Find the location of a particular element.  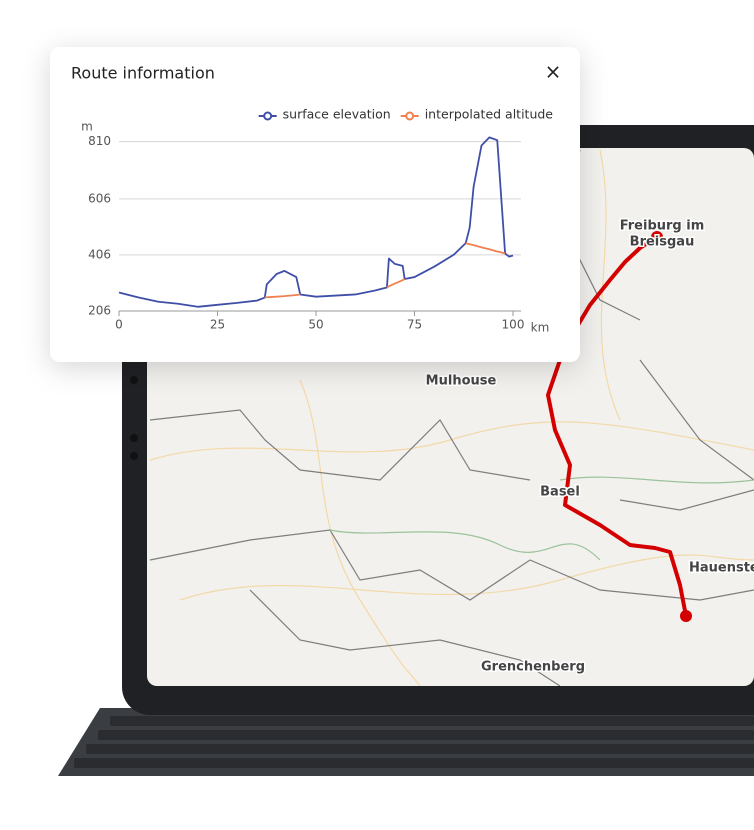

y-tick-label: 810 is located at coordinates (99, 141).